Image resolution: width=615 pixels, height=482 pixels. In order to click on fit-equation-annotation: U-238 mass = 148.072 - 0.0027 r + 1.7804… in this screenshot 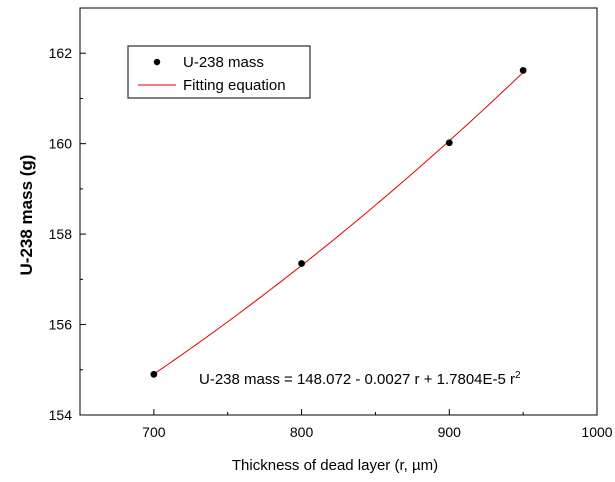, I will do `click(360, 379)`.